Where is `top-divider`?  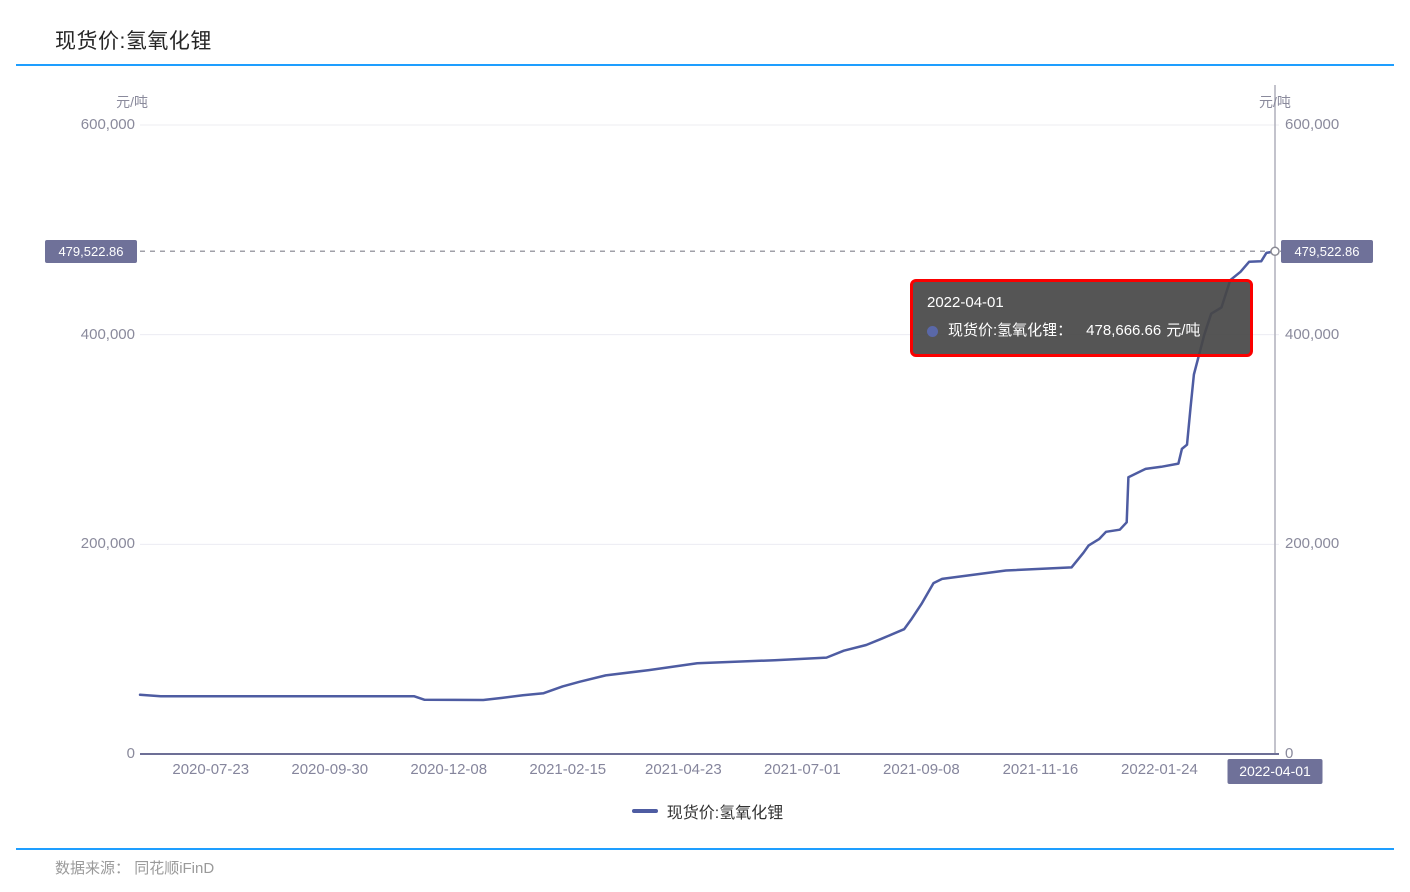
top-divider is located at coordinates (705, 65).